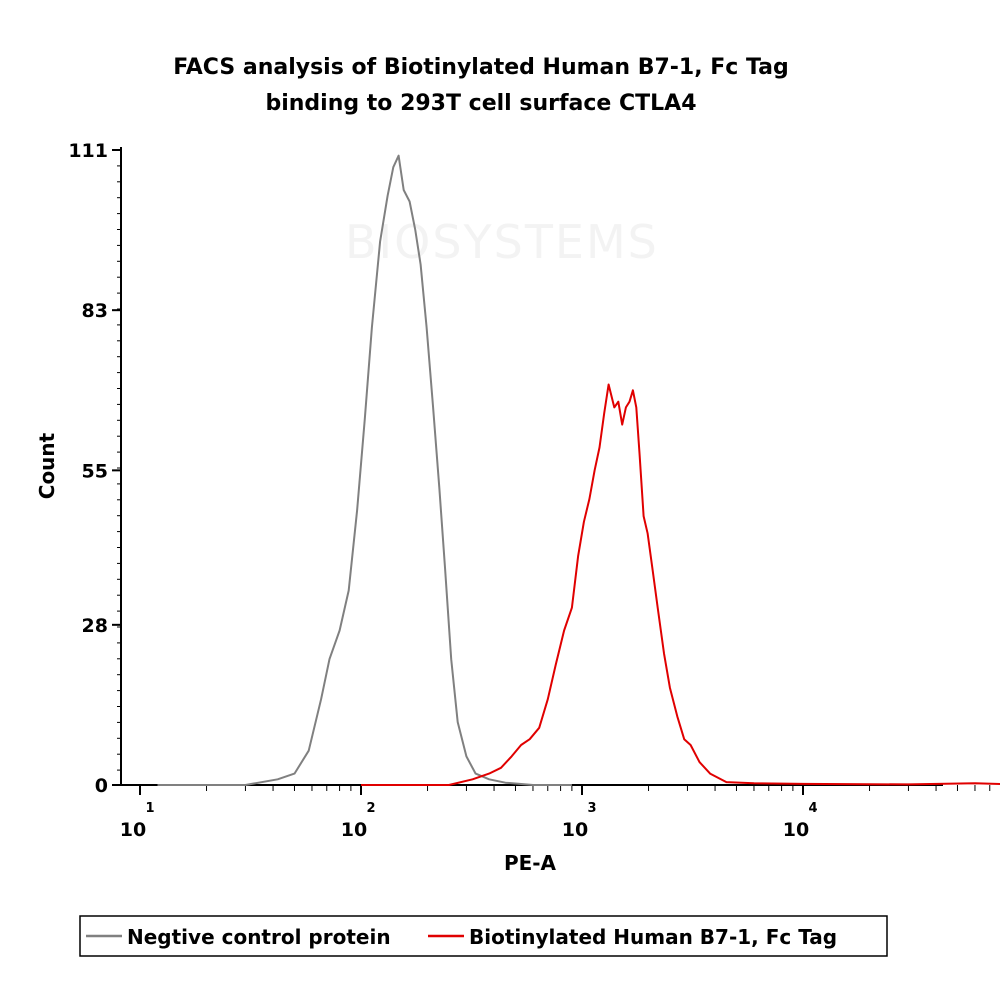  I want to click on x-tick-label-exponent: 2, so click(370, 808).